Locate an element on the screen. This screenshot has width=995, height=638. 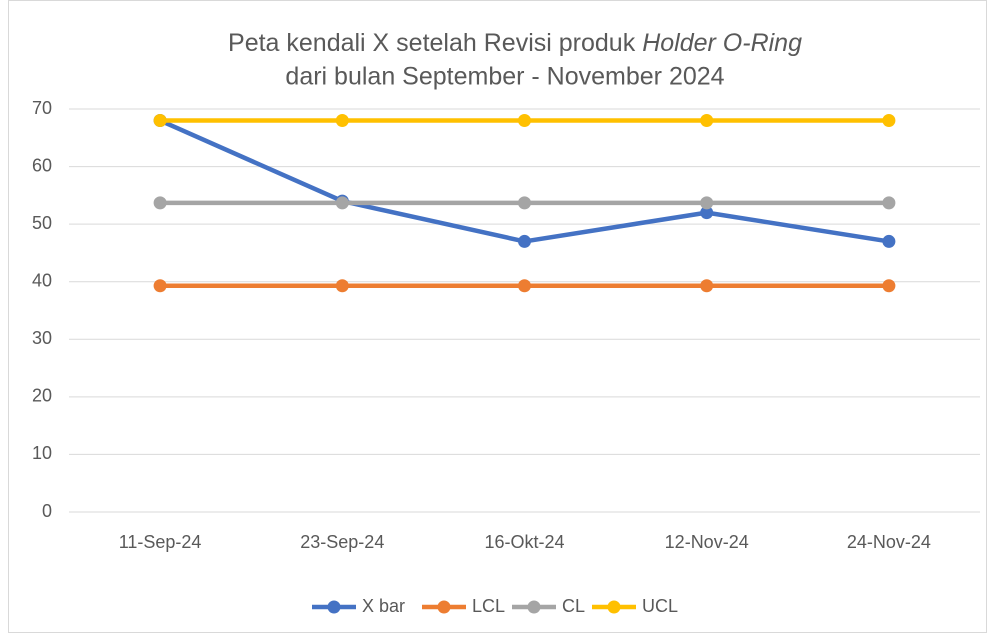
title-italic: Holder O-Ring is located at coordinates (722, 43).